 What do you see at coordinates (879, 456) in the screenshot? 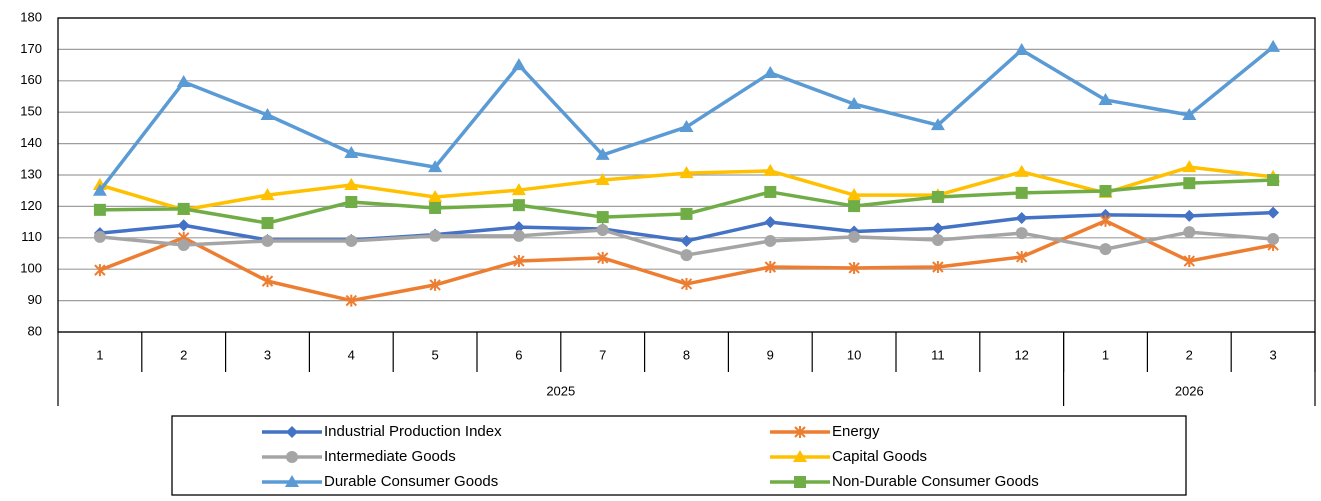
I see `legend-label: Capital Goods` at bounding box center [879, 456].